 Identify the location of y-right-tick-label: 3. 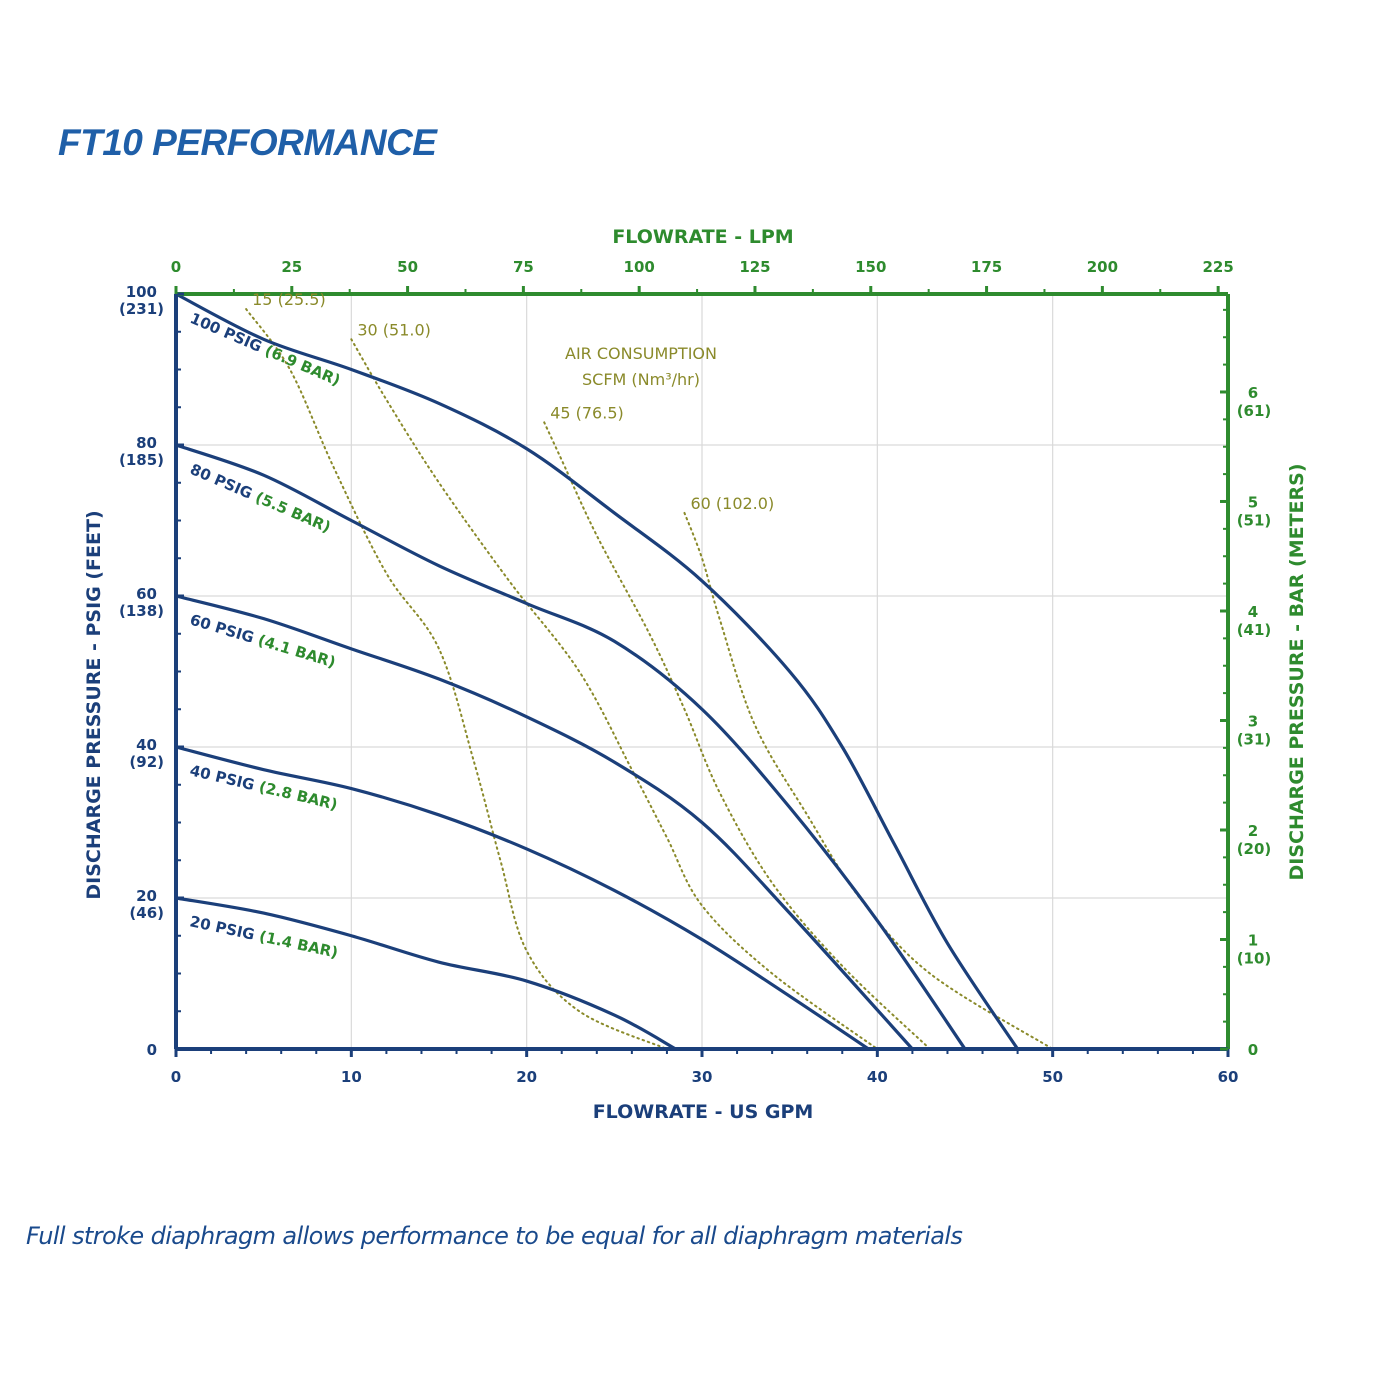
(1253, 721).